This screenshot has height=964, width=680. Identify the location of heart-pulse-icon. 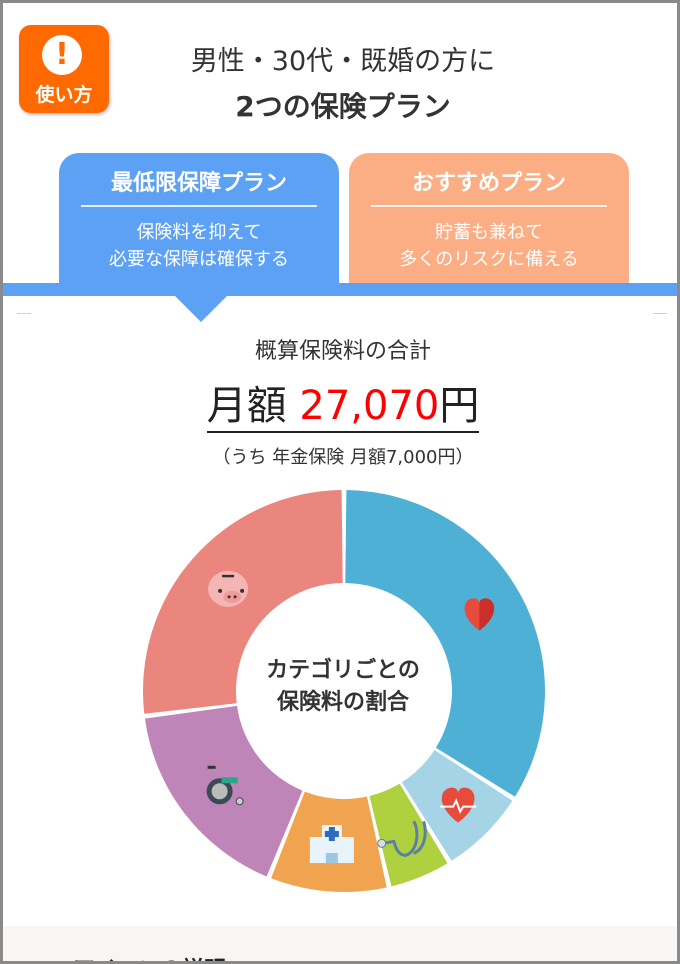
(458, 805).